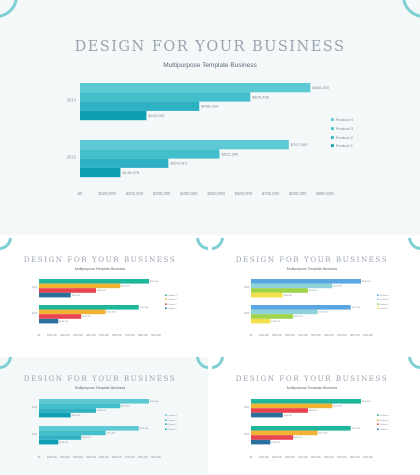  I want to click on bar-value-label: $846,200, so click(320, 87).